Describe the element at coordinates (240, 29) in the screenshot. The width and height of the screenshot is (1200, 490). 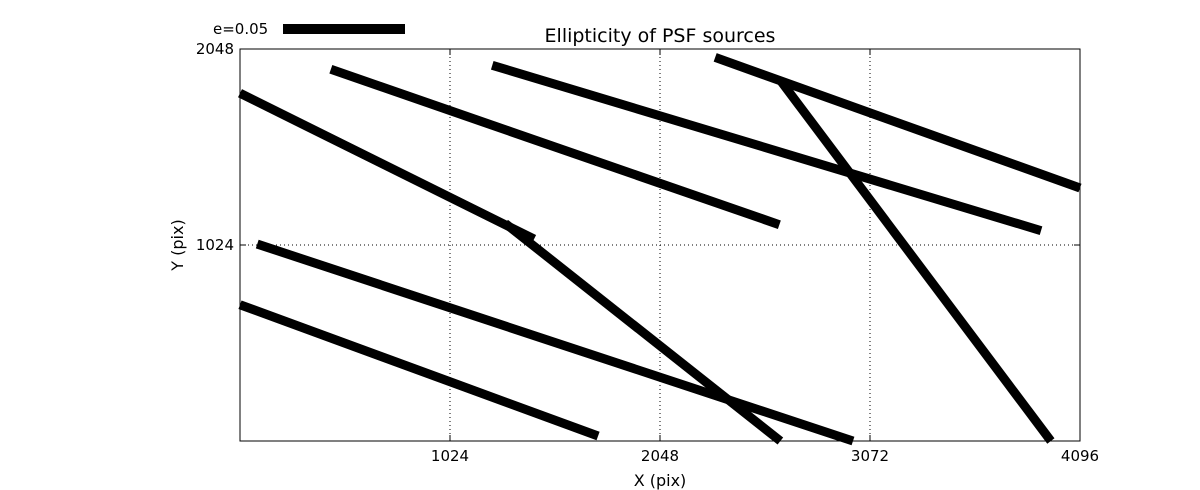
I see `legend-label: e=0.05` at that location.